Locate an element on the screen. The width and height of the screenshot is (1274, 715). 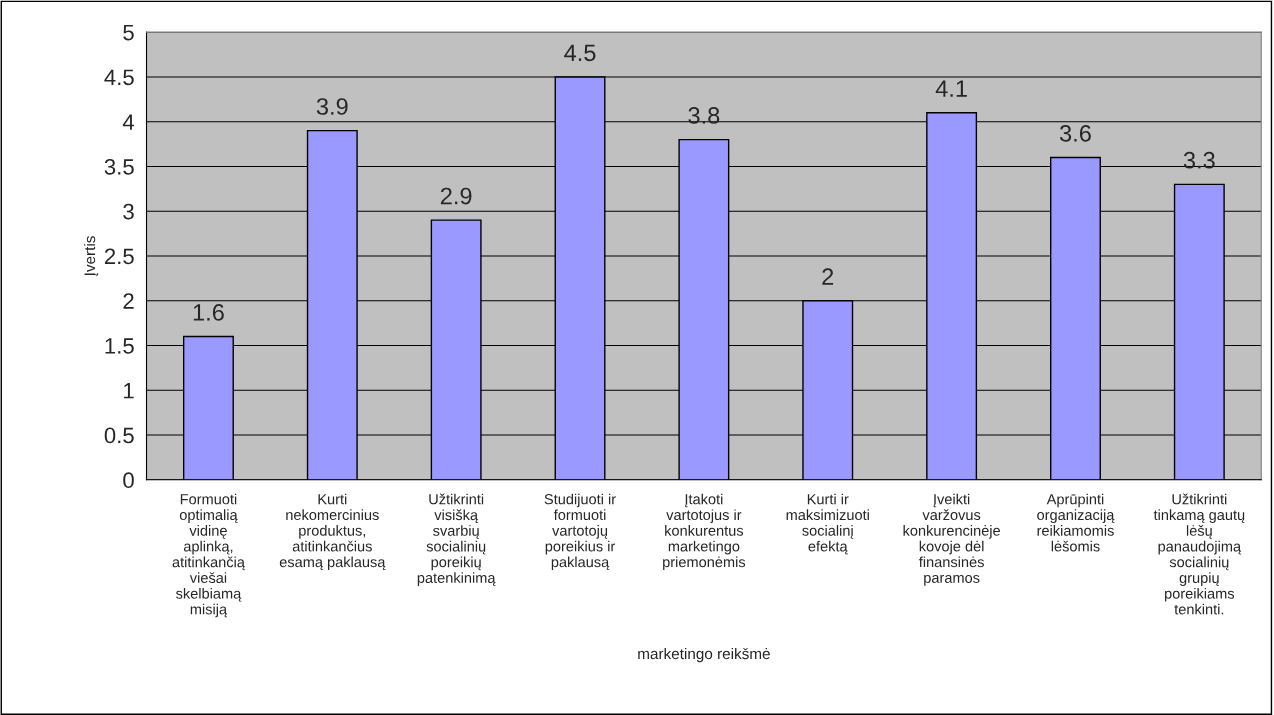
data-label: 4.1 is located at coordinates (951, 88).